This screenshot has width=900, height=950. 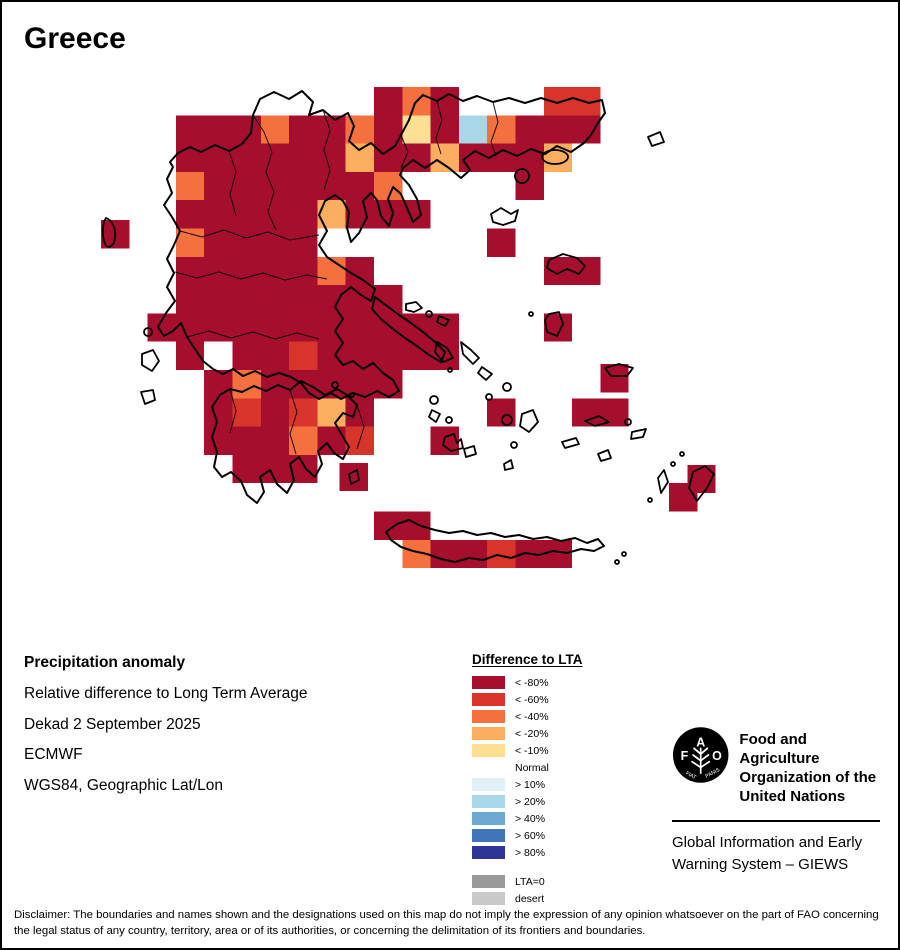 I want to click on svg-text: F, so click(x=685, y=756).